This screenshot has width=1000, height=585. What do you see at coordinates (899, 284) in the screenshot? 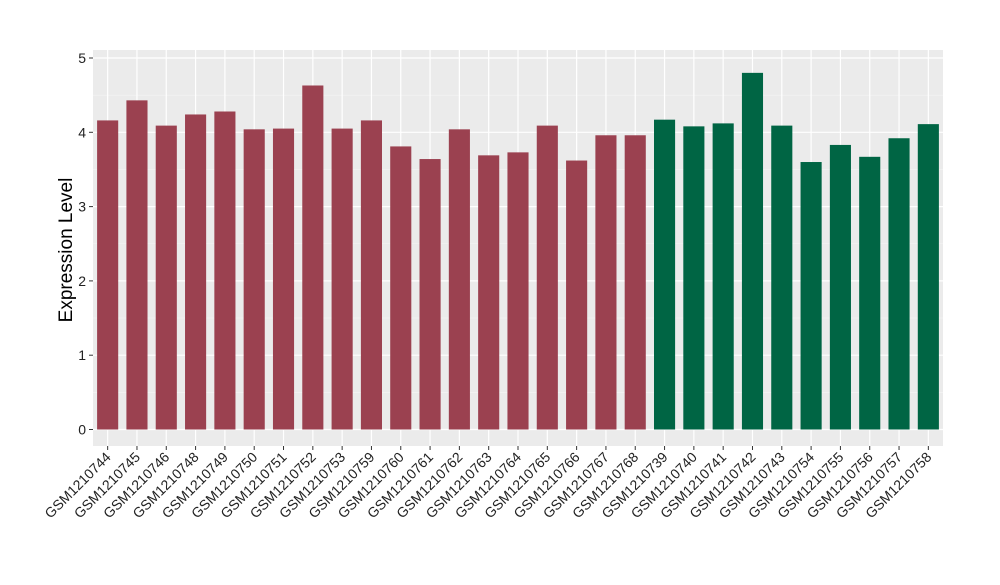
I see `bar-GSM1210757` at bounding box center [899, 284].